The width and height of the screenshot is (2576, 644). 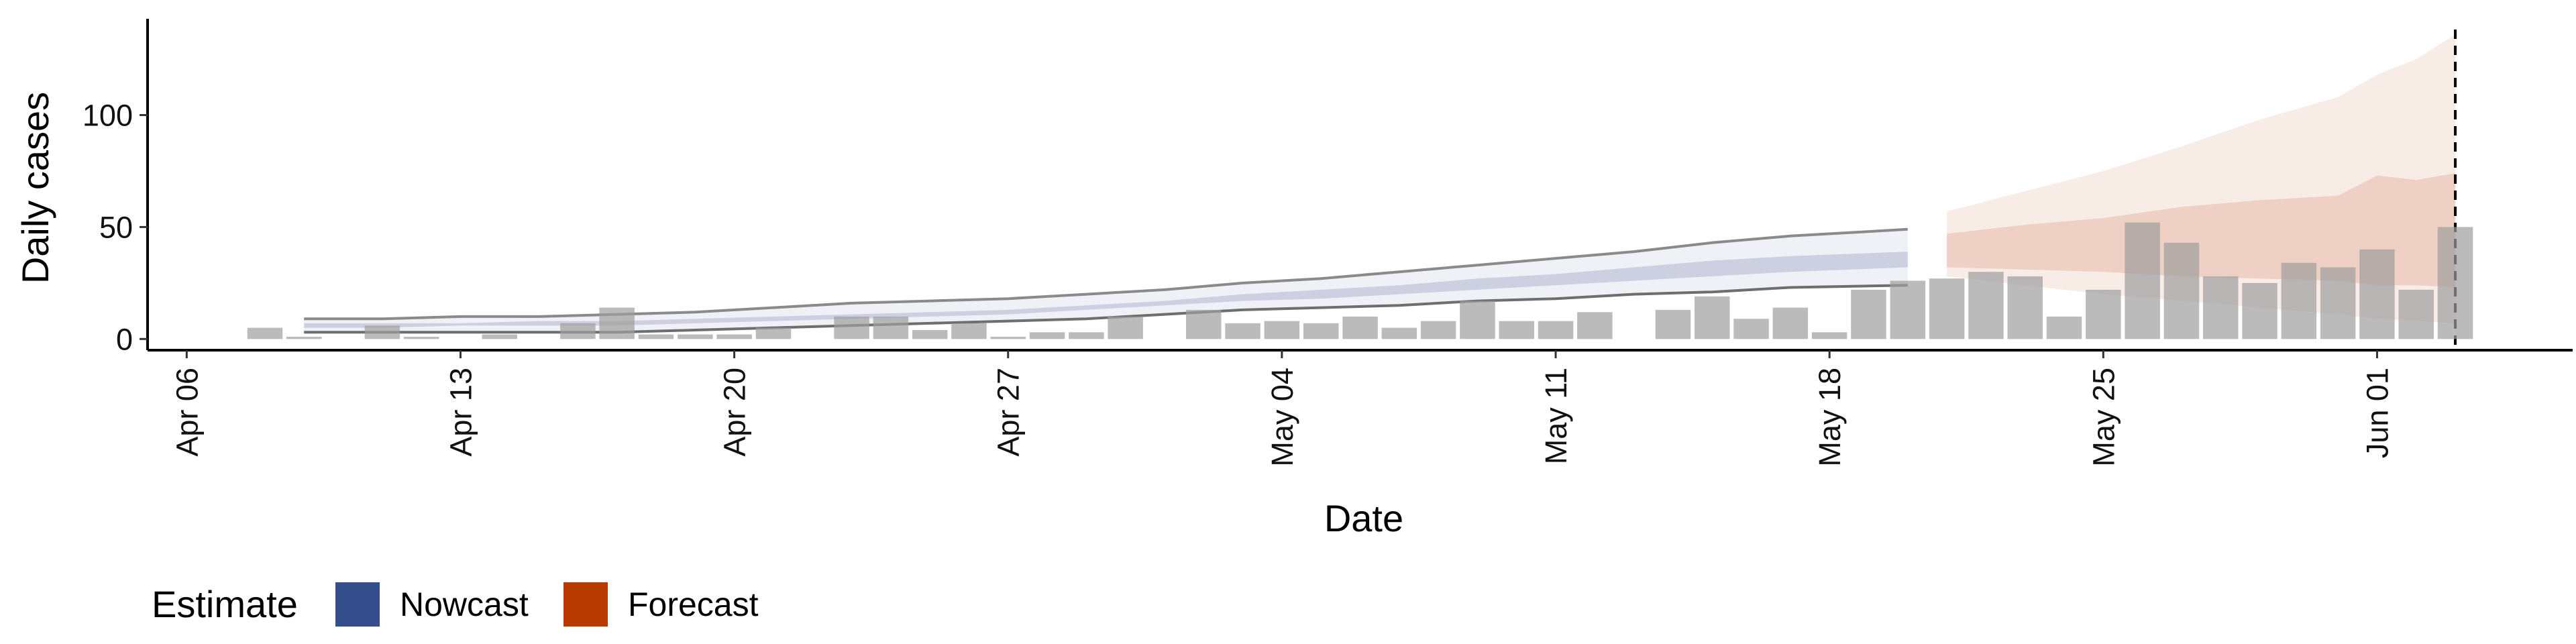 I want to click on y-tick-label: 0, so click(x=124, y=339).